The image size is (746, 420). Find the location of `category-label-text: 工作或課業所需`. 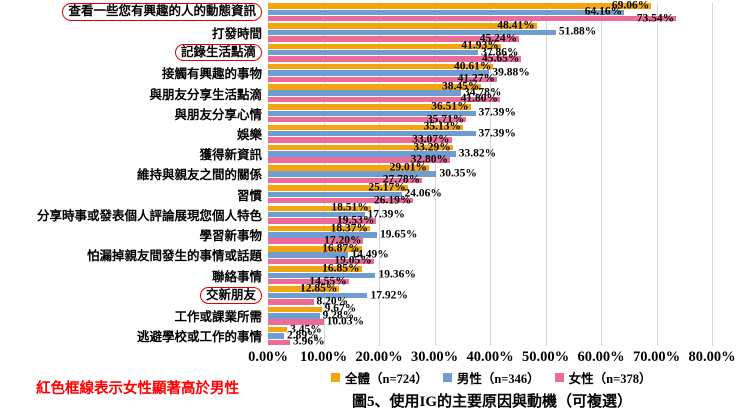

category-label-text: 工作或課業所需 is located at coordinates (218, 317).